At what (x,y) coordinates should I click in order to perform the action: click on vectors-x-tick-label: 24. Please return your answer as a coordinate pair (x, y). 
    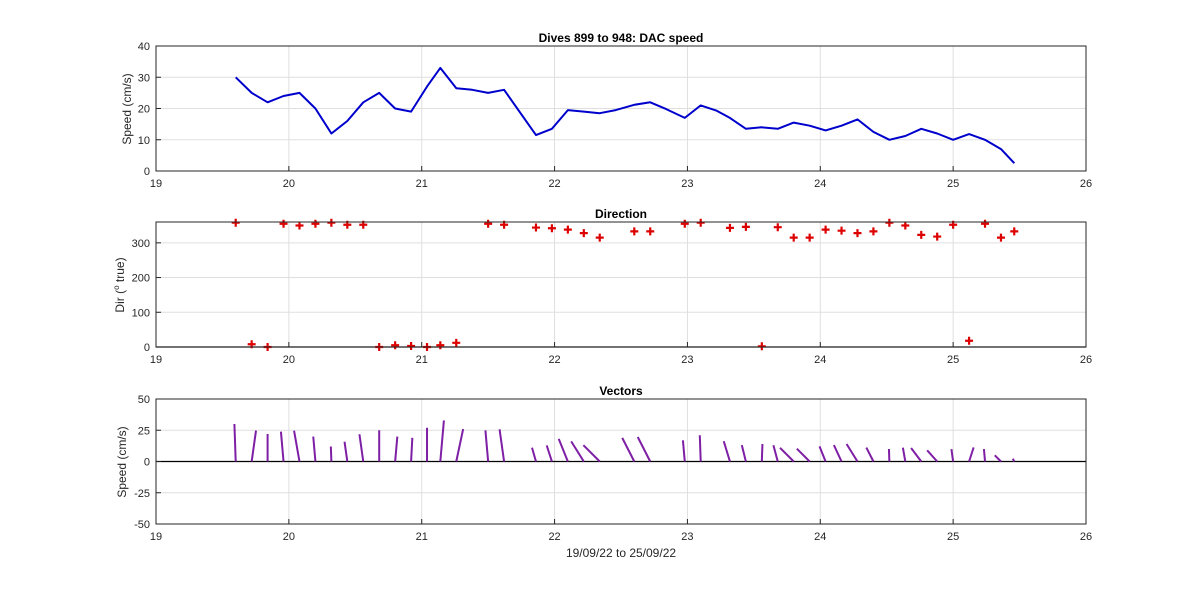
    Looking at the image, I should click on (820, 537).